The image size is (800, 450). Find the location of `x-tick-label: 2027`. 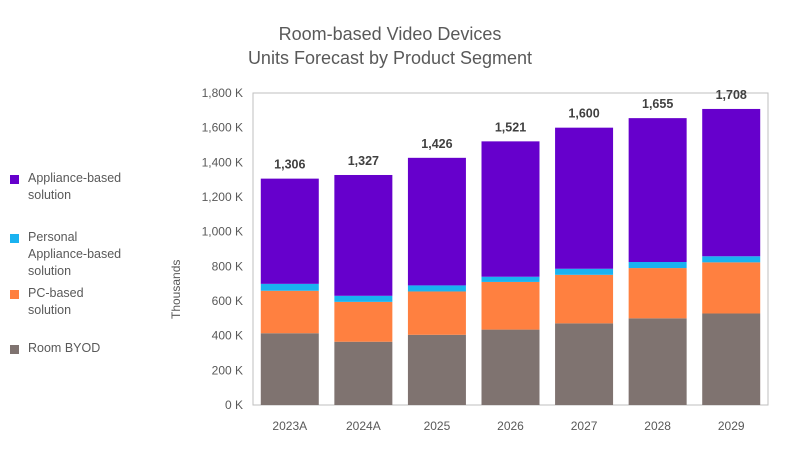

x-tick-label: 2027 is located at coordinates (584, 426).